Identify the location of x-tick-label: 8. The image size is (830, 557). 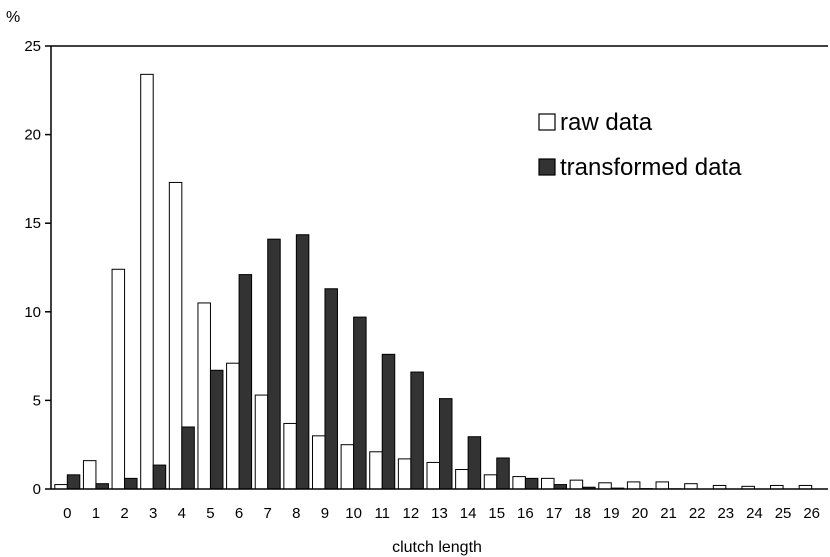
(296, 513).